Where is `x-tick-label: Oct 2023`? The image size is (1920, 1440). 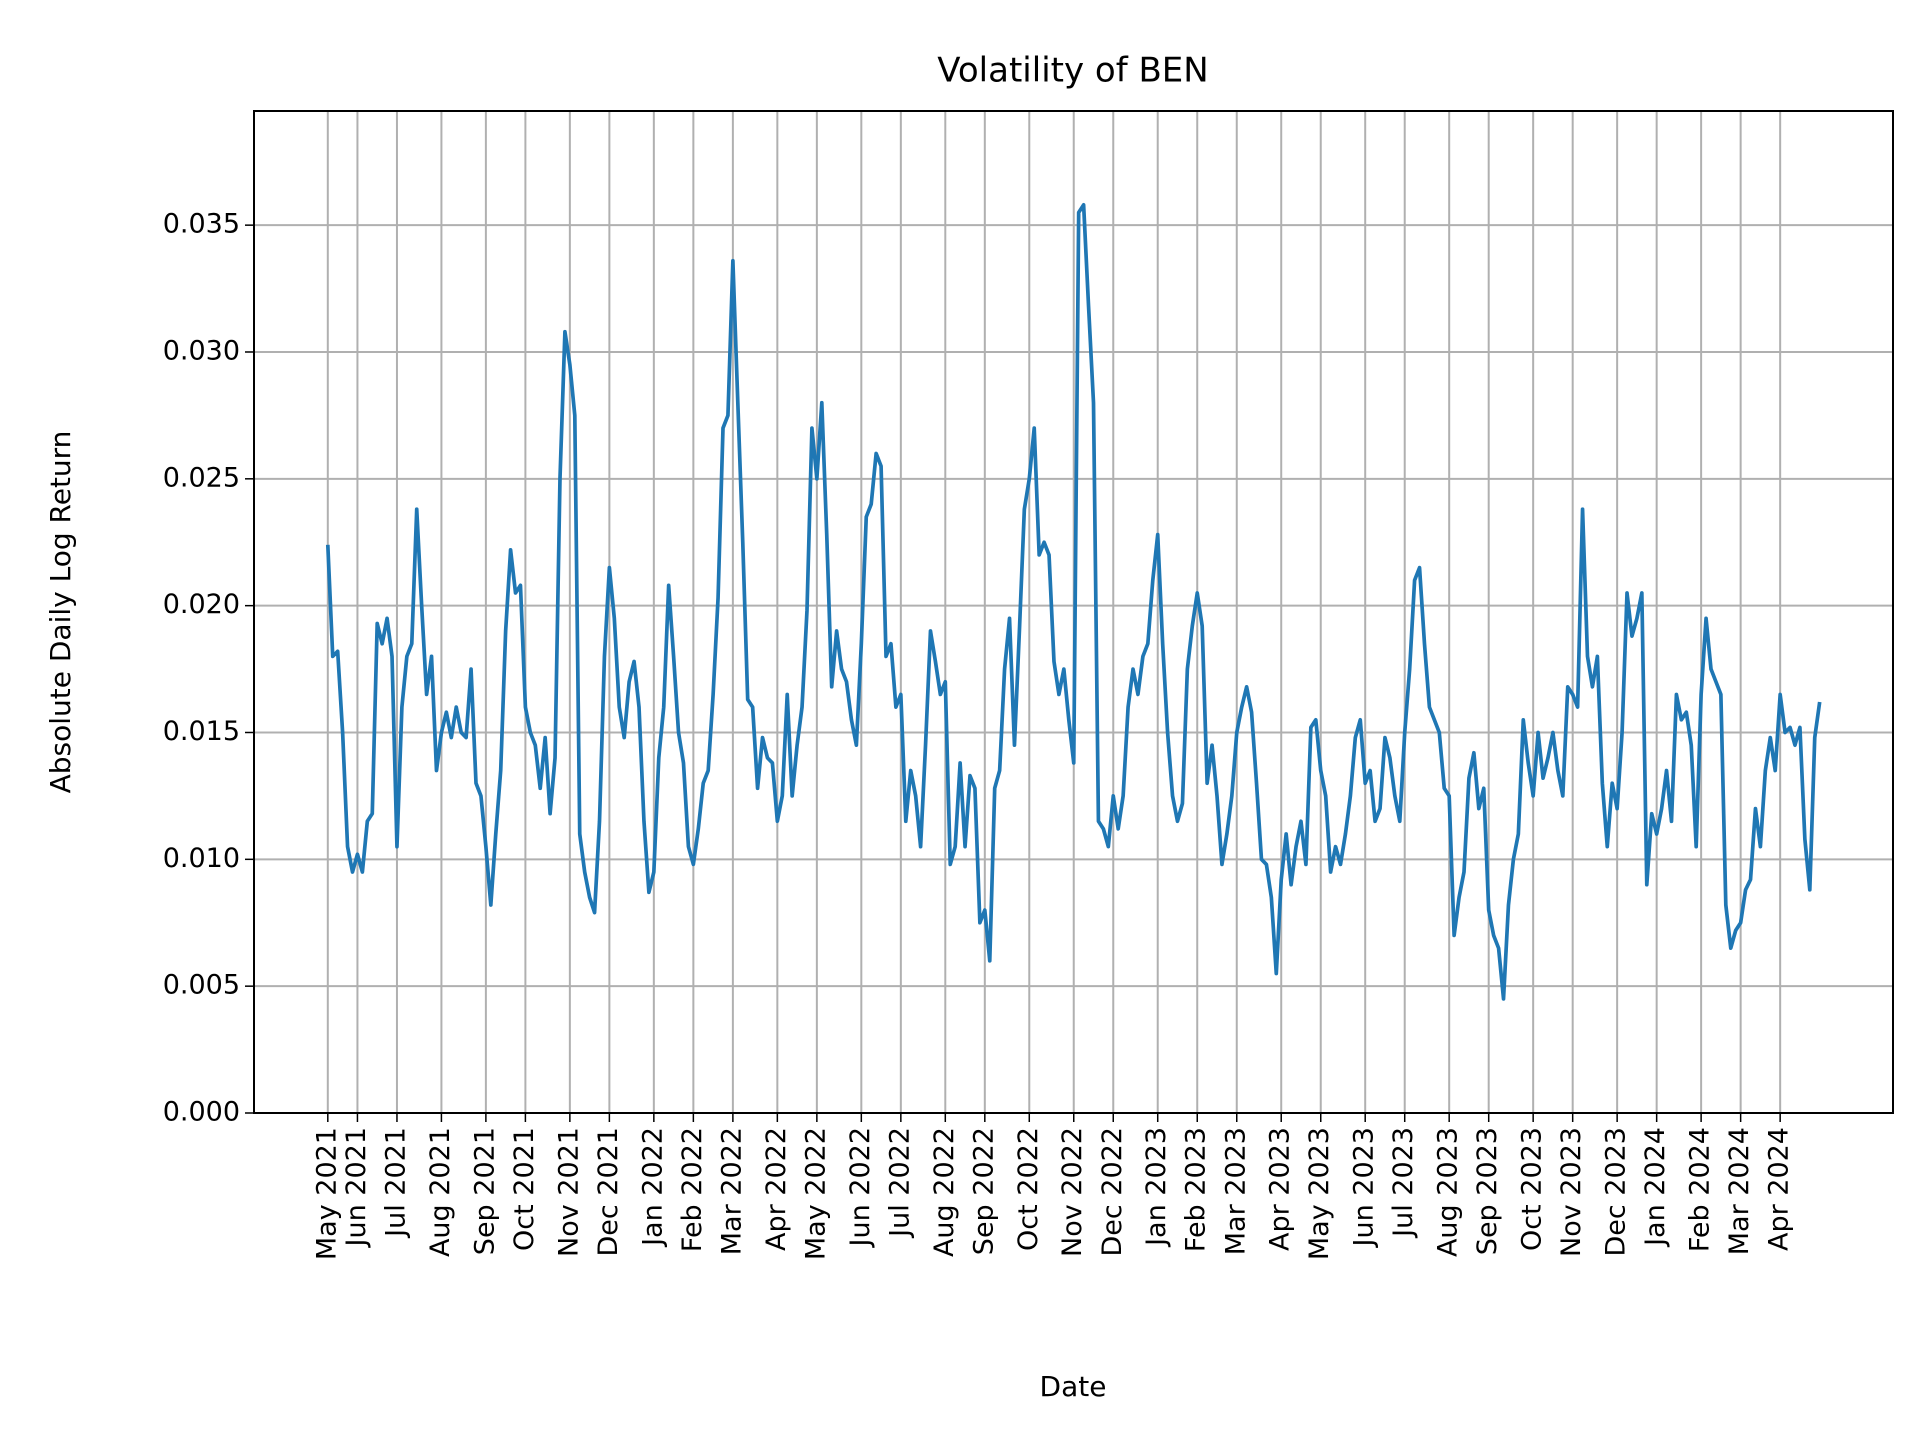 x-tick-label: Oct 2023 is located at coordinates (1532, 1189).